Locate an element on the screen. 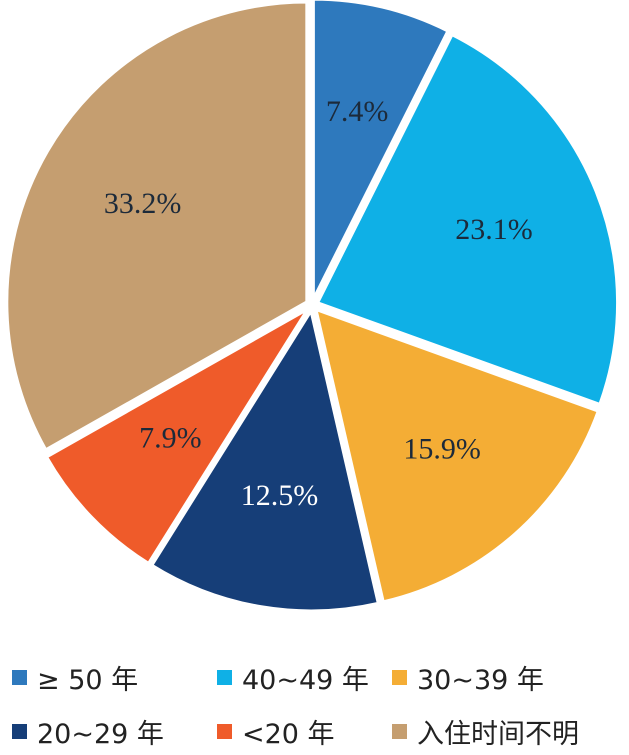 This screenshot has height=755, width=629. legend-label: ≥ 50 年 is located at coordinates (88, 680).